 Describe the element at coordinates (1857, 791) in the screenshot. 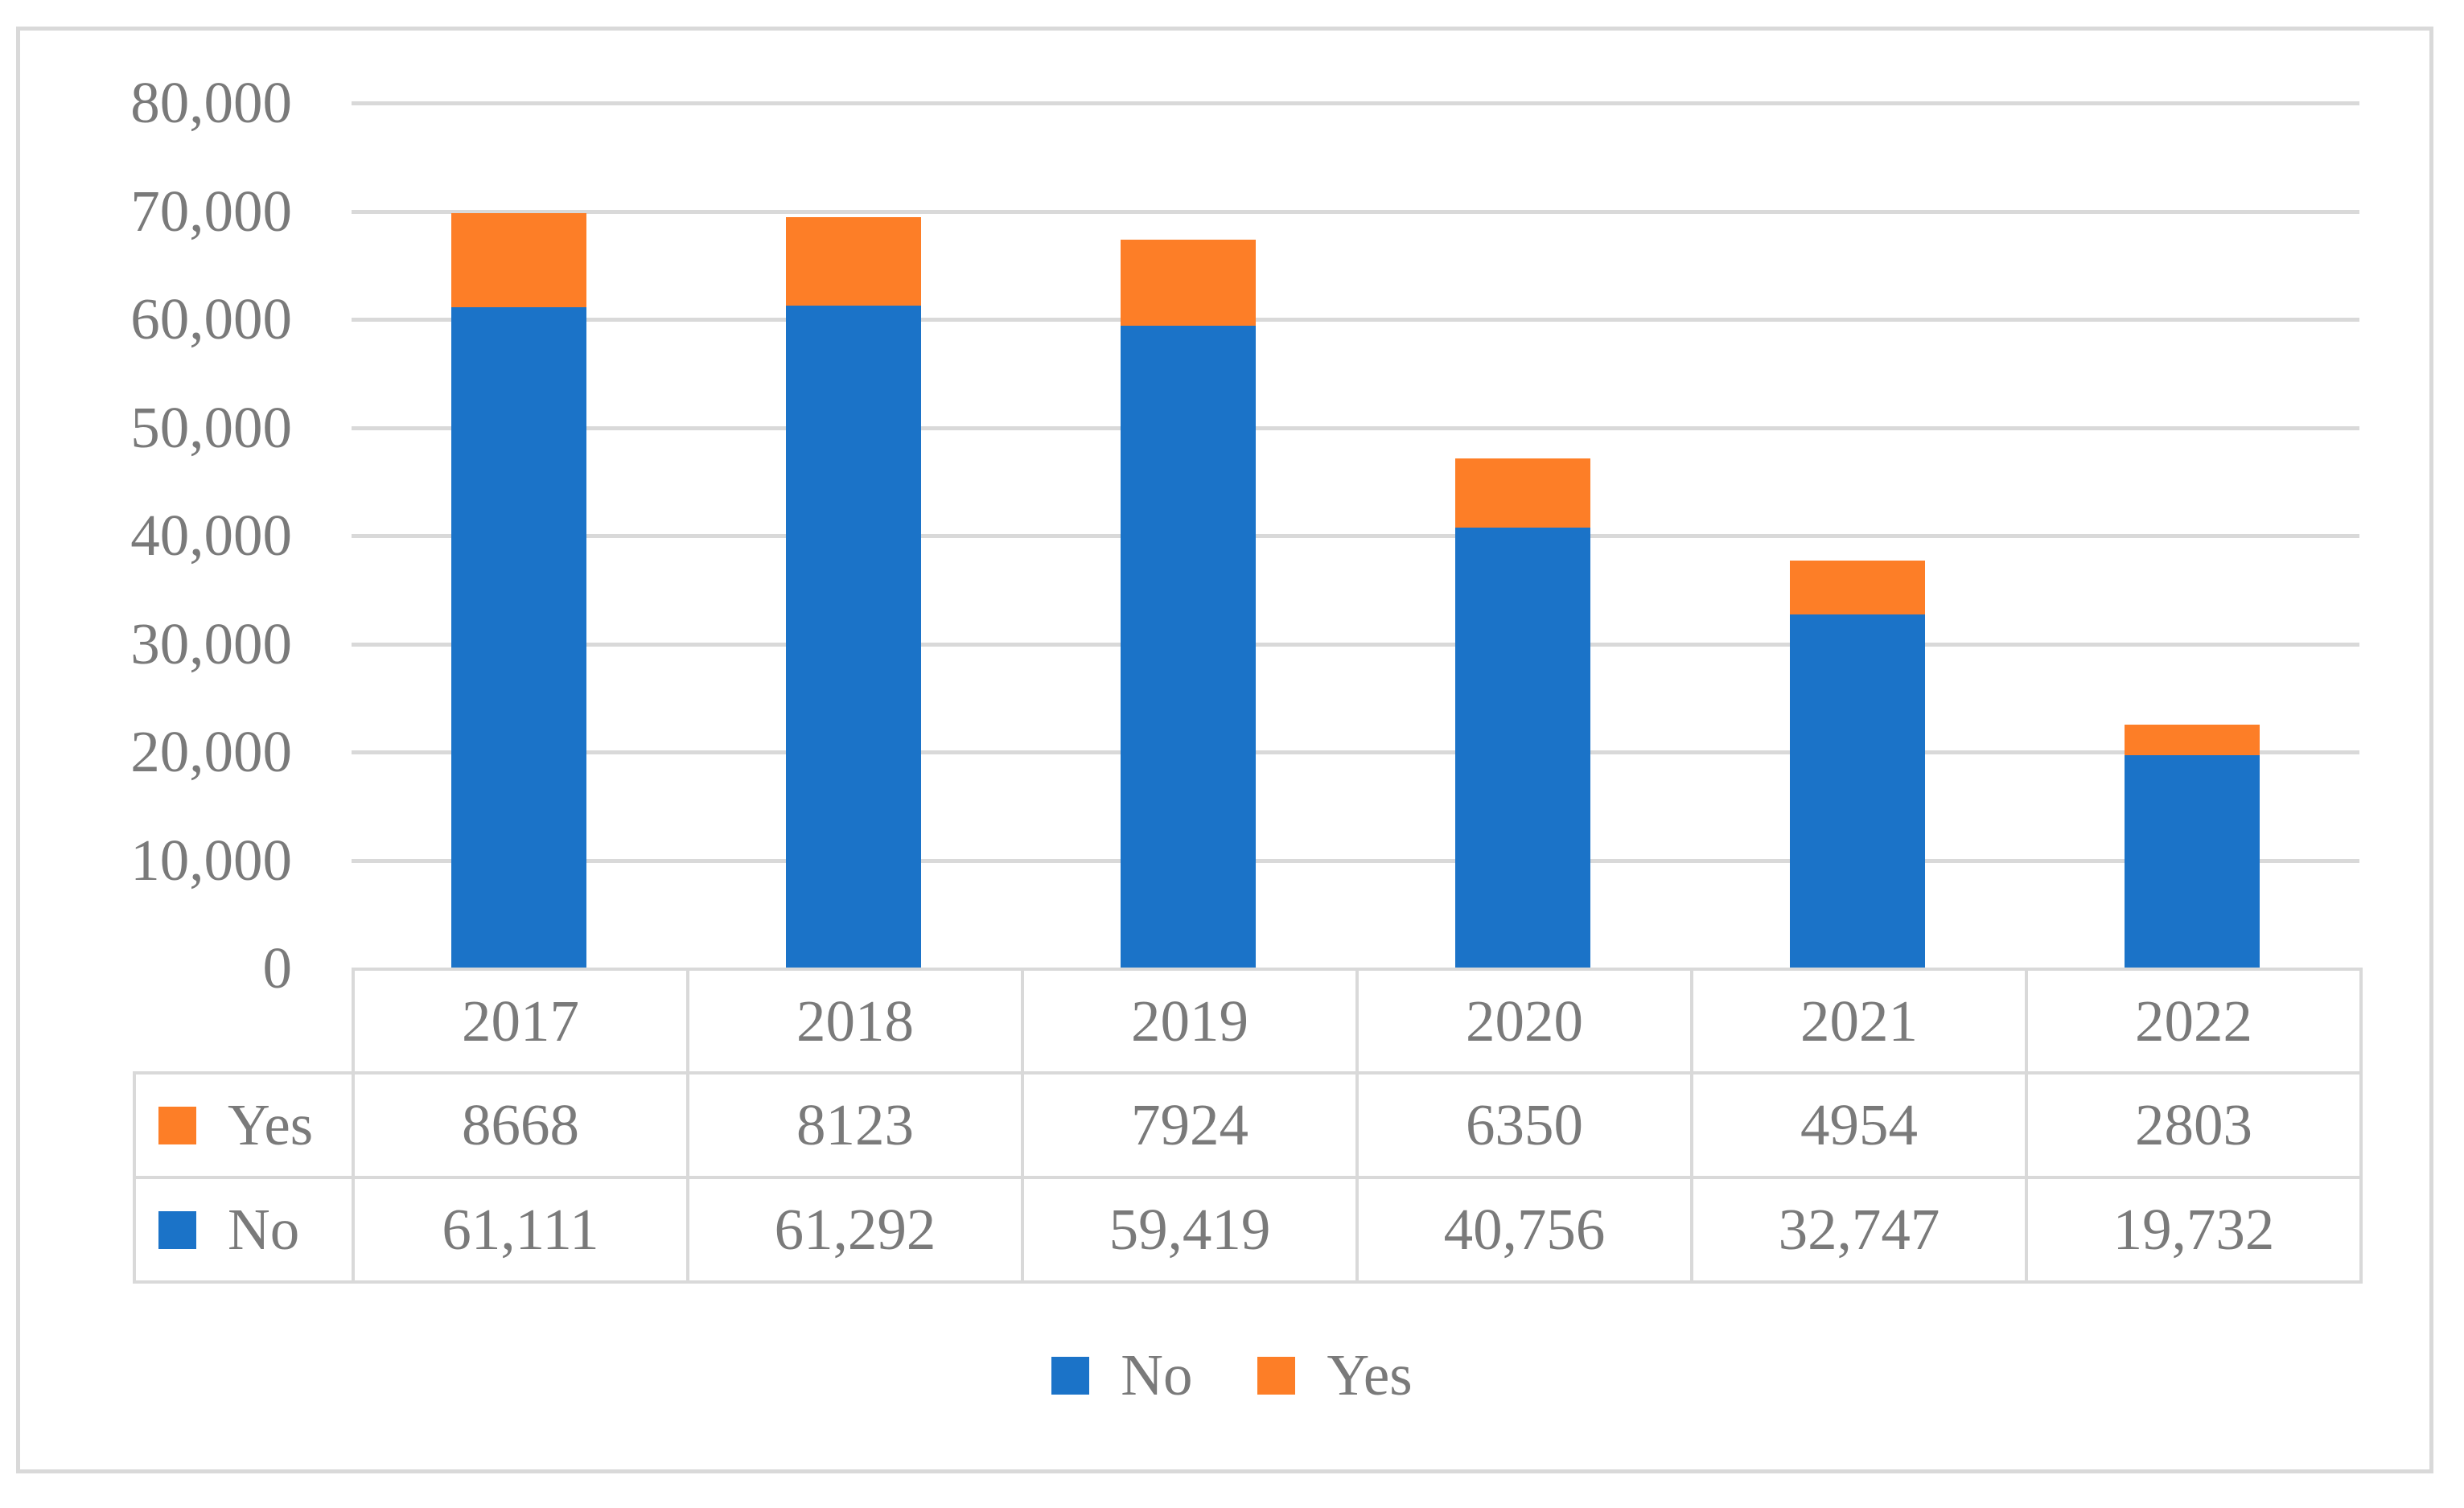

I see `bar-segment-no-2021` at that location.